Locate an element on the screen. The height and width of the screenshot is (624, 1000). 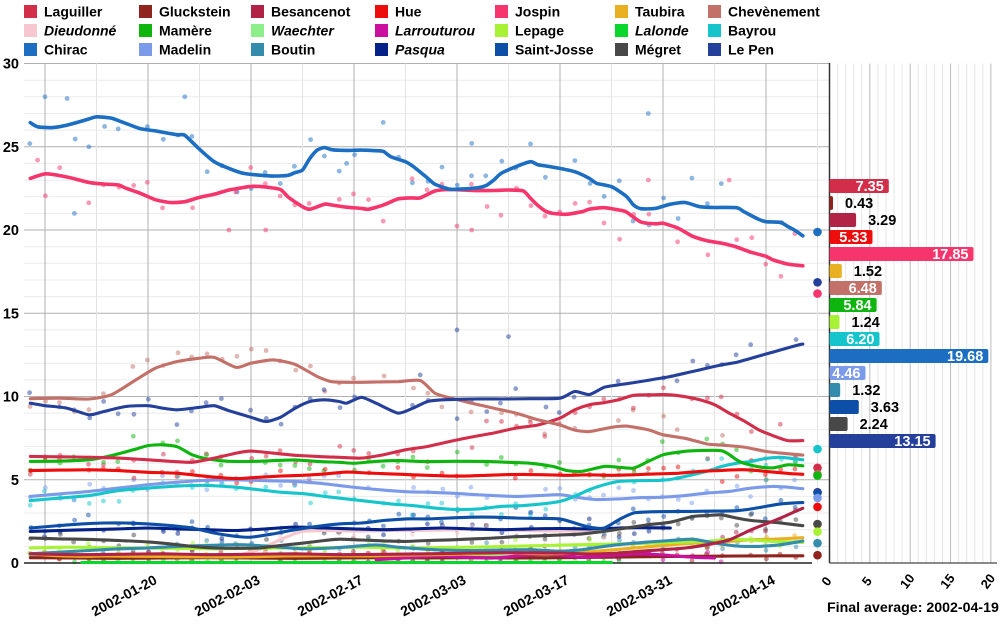
svg-text: 1.24 is located at coordinates (866, 323).